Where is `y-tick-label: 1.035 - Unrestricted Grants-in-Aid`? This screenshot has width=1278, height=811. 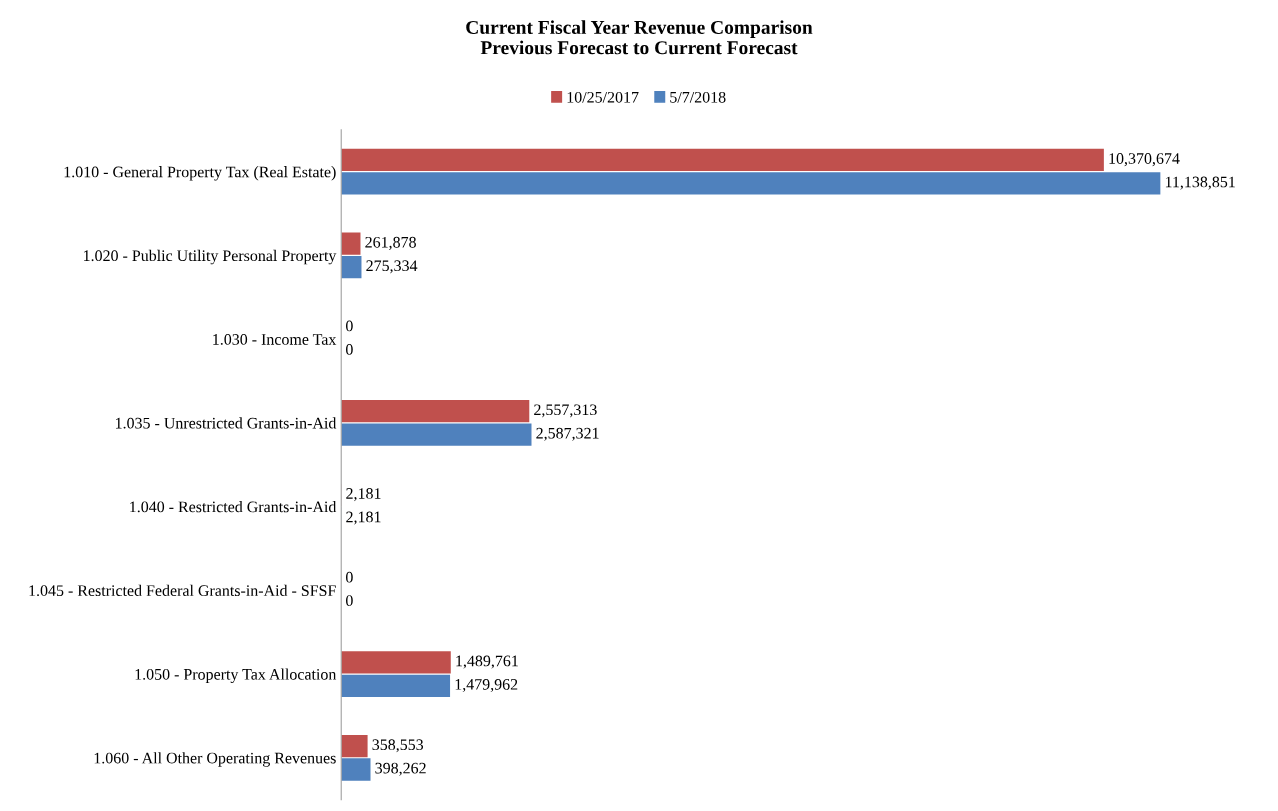
y-tick-label: 1.035 - Unrestricted Grants-in-Aid is located at coordinates (226, 423).